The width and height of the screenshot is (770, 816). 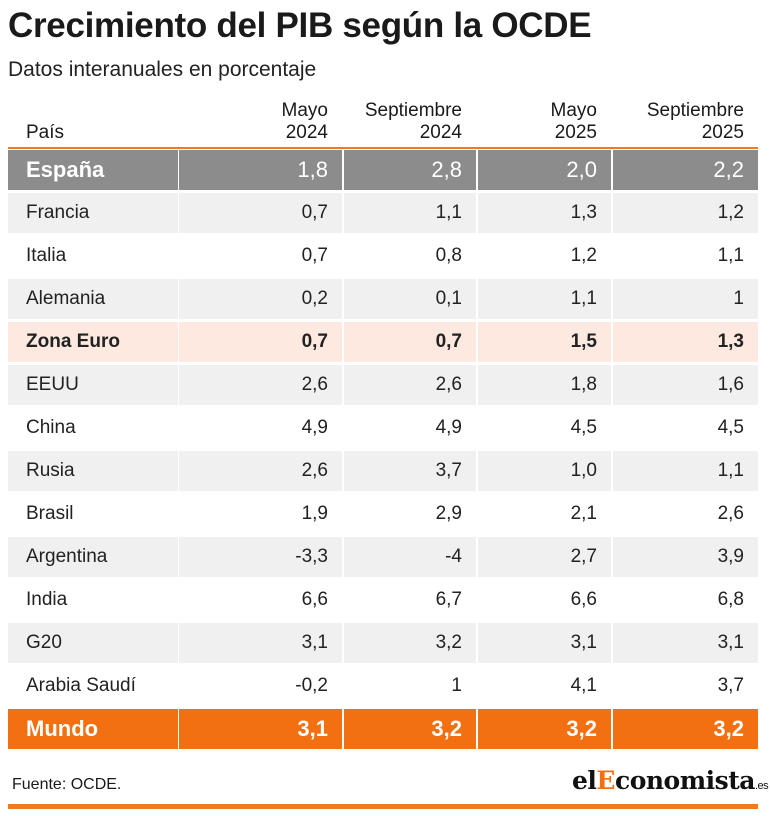 What do you see at coordinates (685, 170) in the screenshot?
I see `value-cell: 2,2` at bounding box center [685, 170].